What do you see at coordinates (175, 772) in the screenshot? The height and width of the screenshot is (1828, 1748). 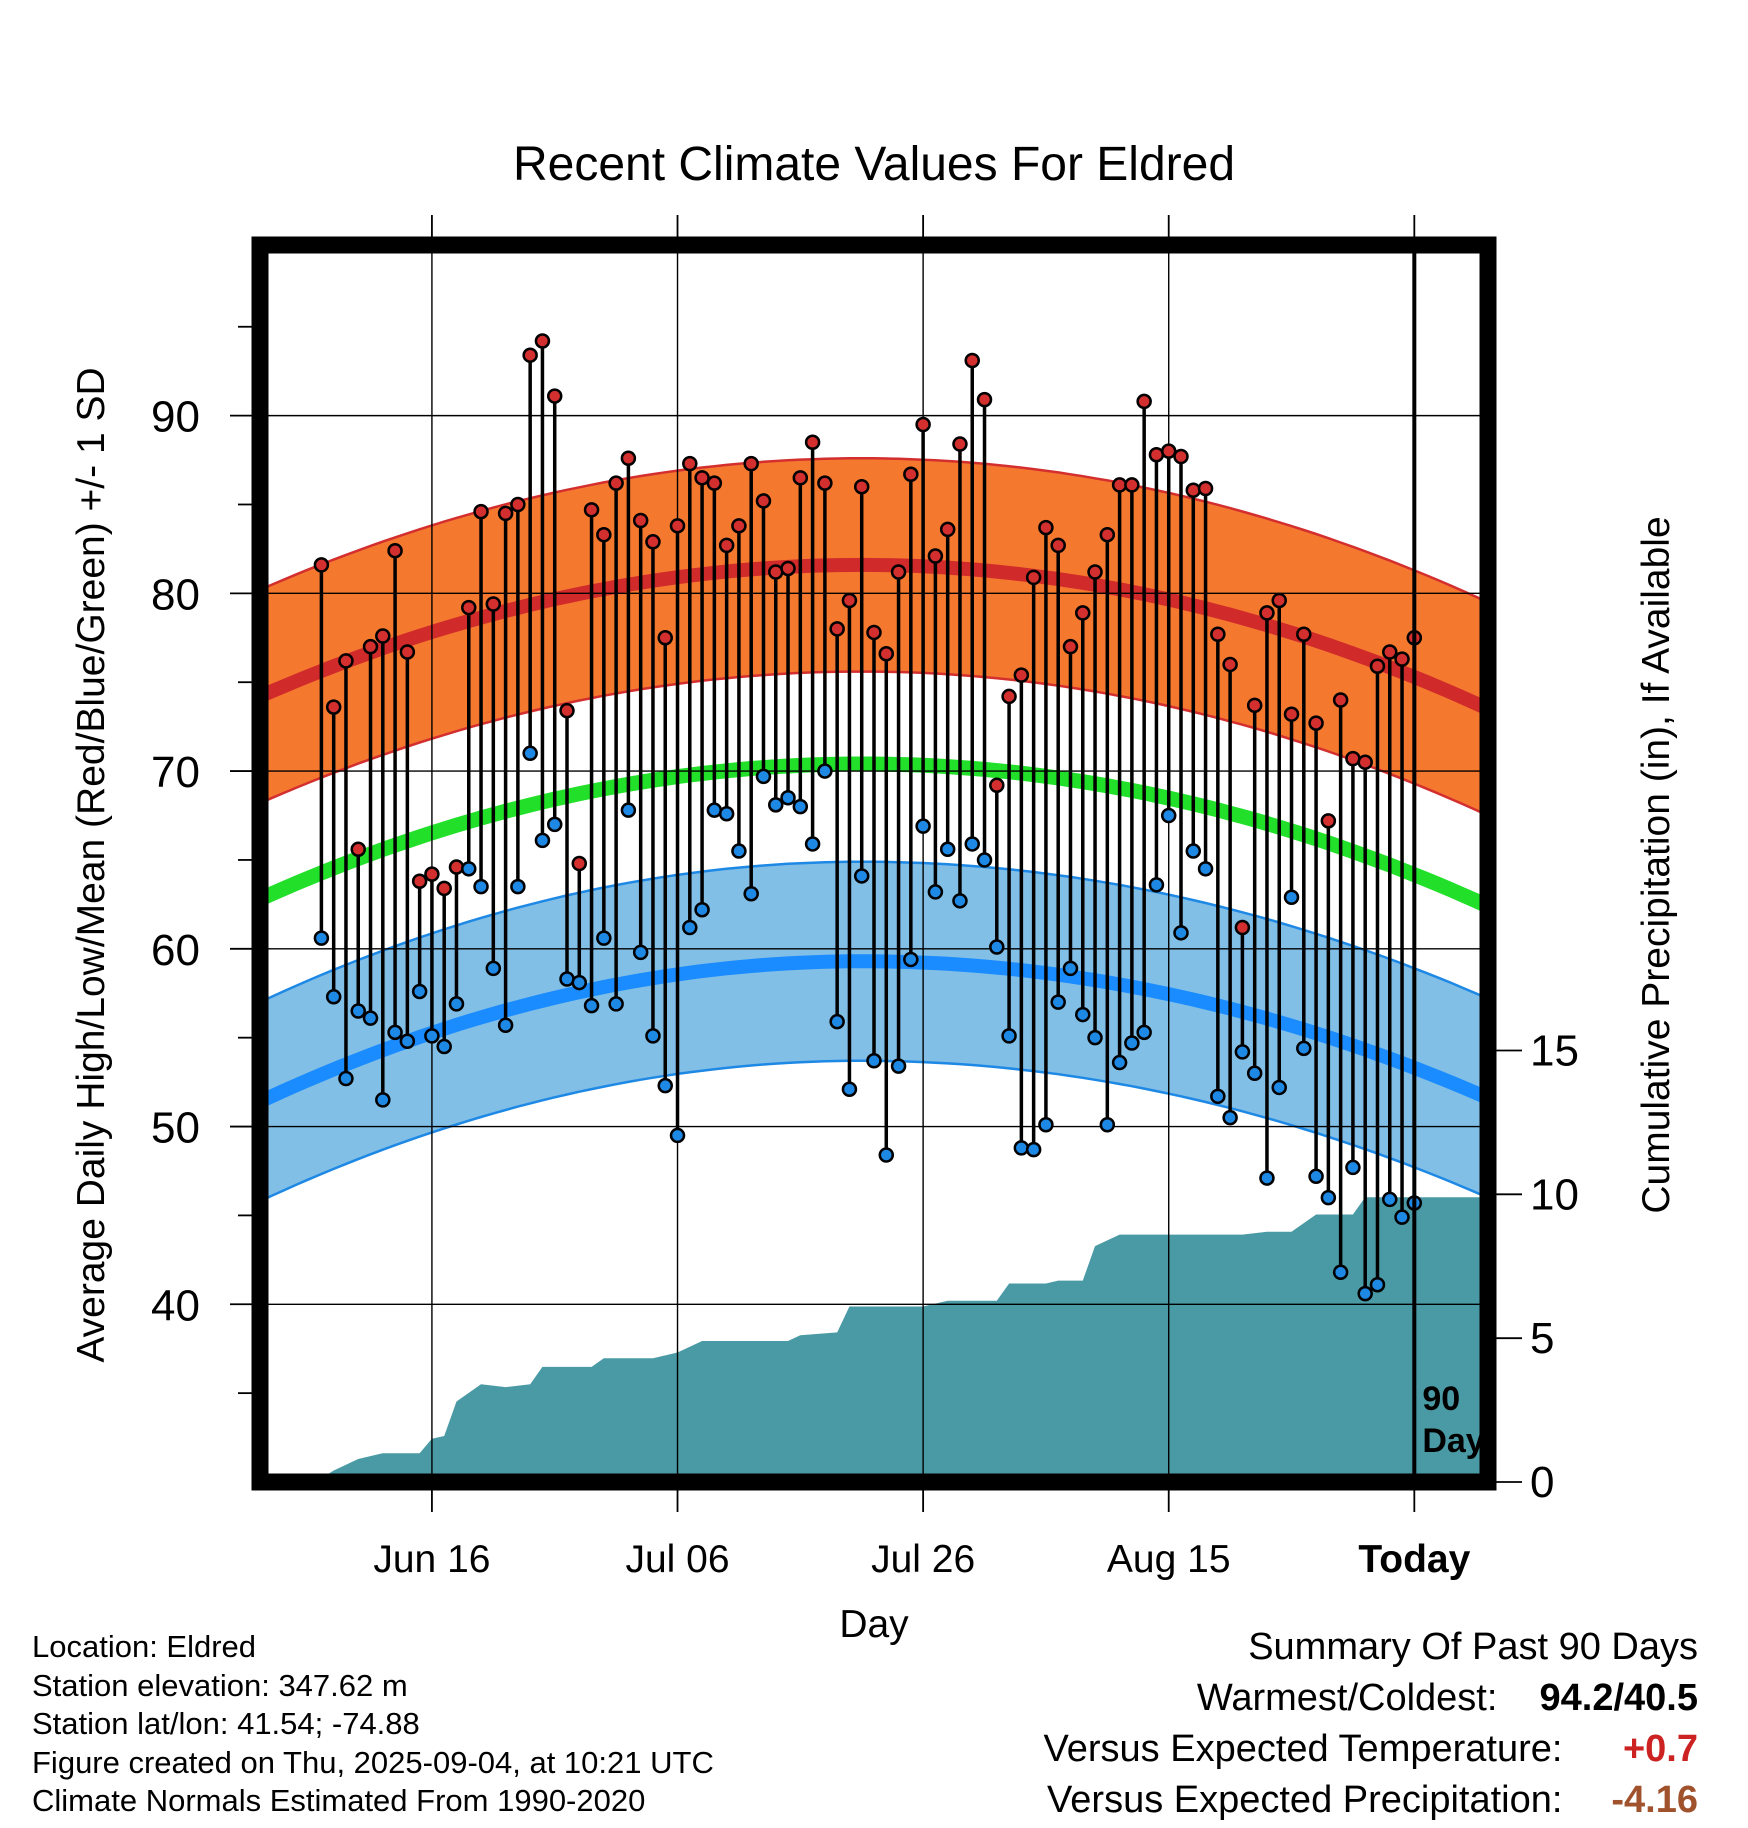 I see `y-tick-label: 70` at bounding box center [175, 772].